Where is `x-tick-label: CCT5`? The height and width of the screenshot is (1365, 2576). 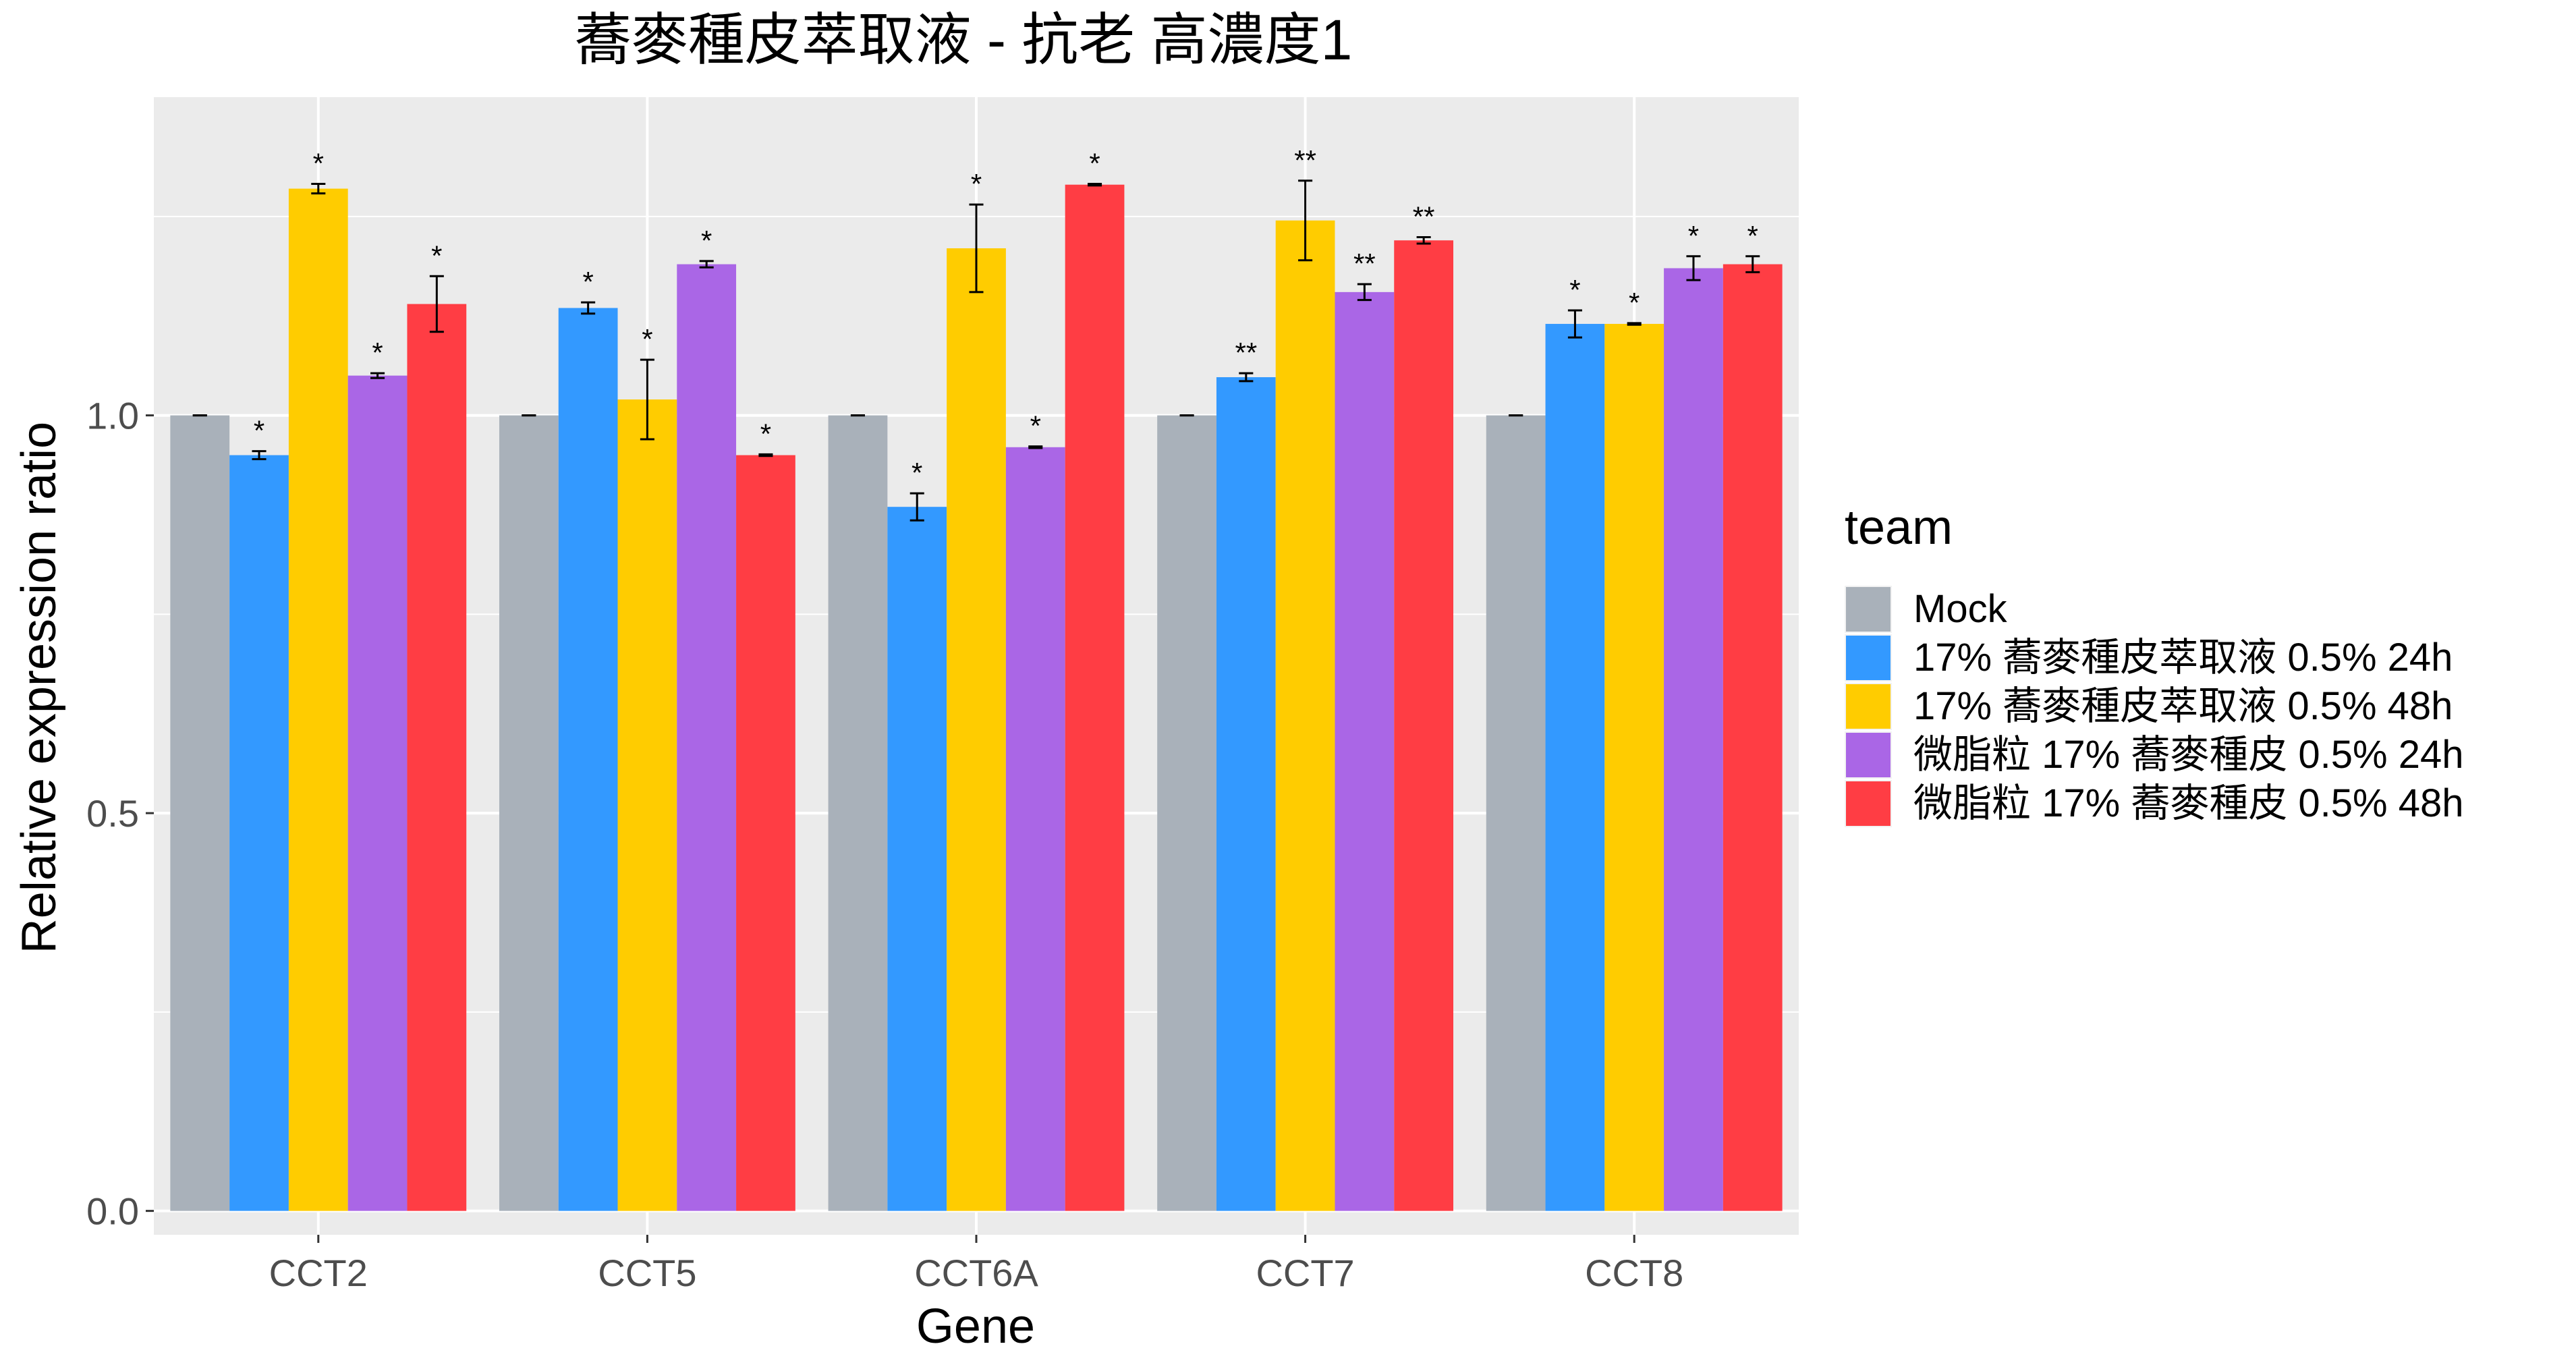
x-tick-label: CCT5 is located at coordinates (647, 1273).